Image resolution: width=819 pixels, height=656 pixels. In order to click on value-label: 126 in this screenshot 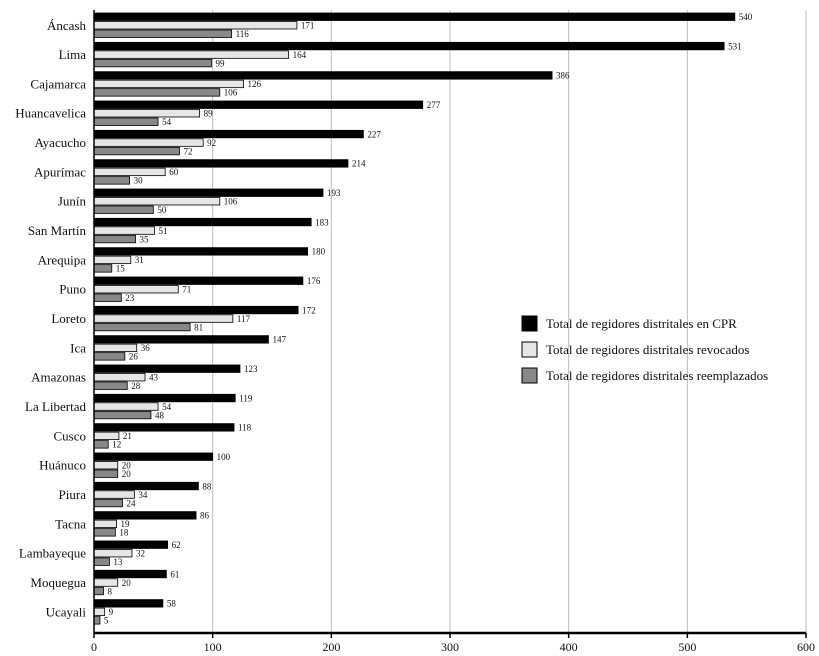, I will do `click(255, 84)`.